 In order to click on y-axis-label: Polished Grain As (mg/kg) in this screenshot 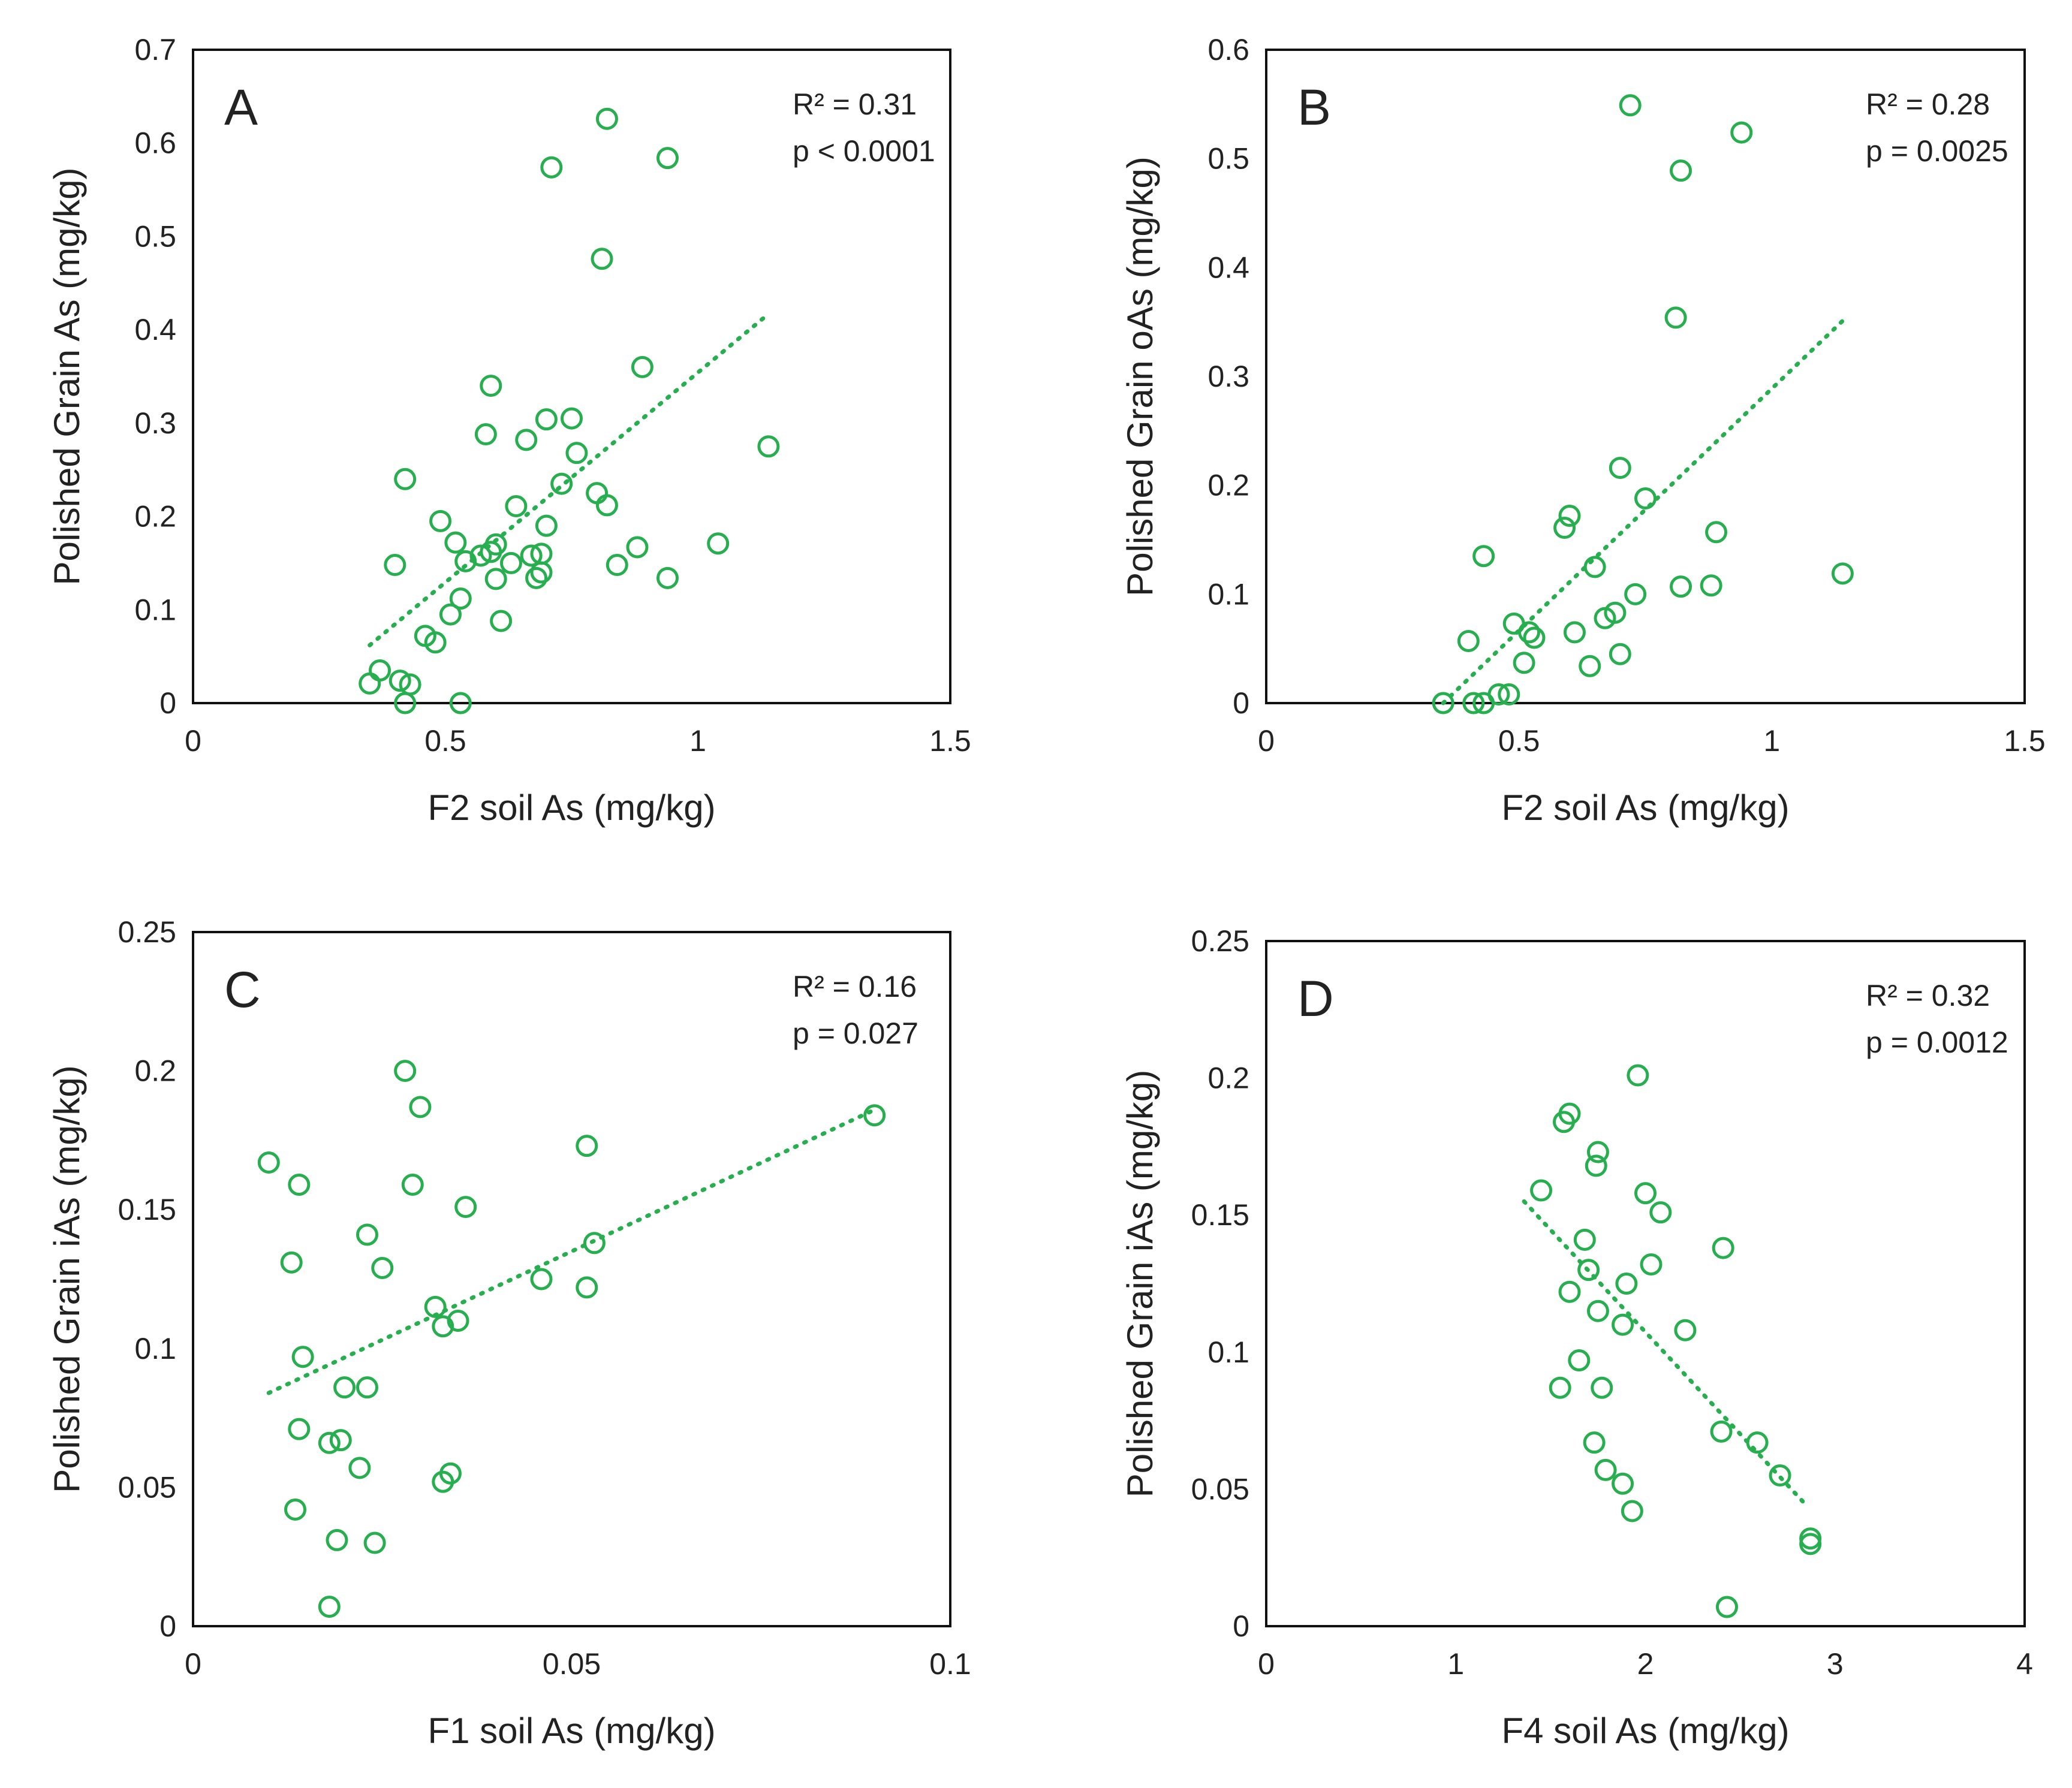, I will do `click(67, 377)`.